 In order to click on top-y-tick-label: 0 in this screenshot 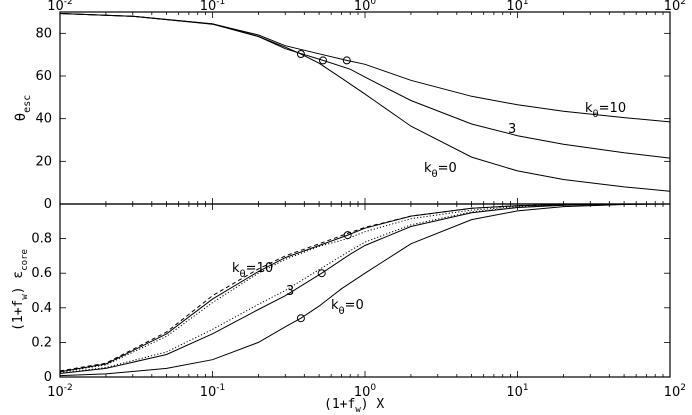, I will do `click(48, 204)`.